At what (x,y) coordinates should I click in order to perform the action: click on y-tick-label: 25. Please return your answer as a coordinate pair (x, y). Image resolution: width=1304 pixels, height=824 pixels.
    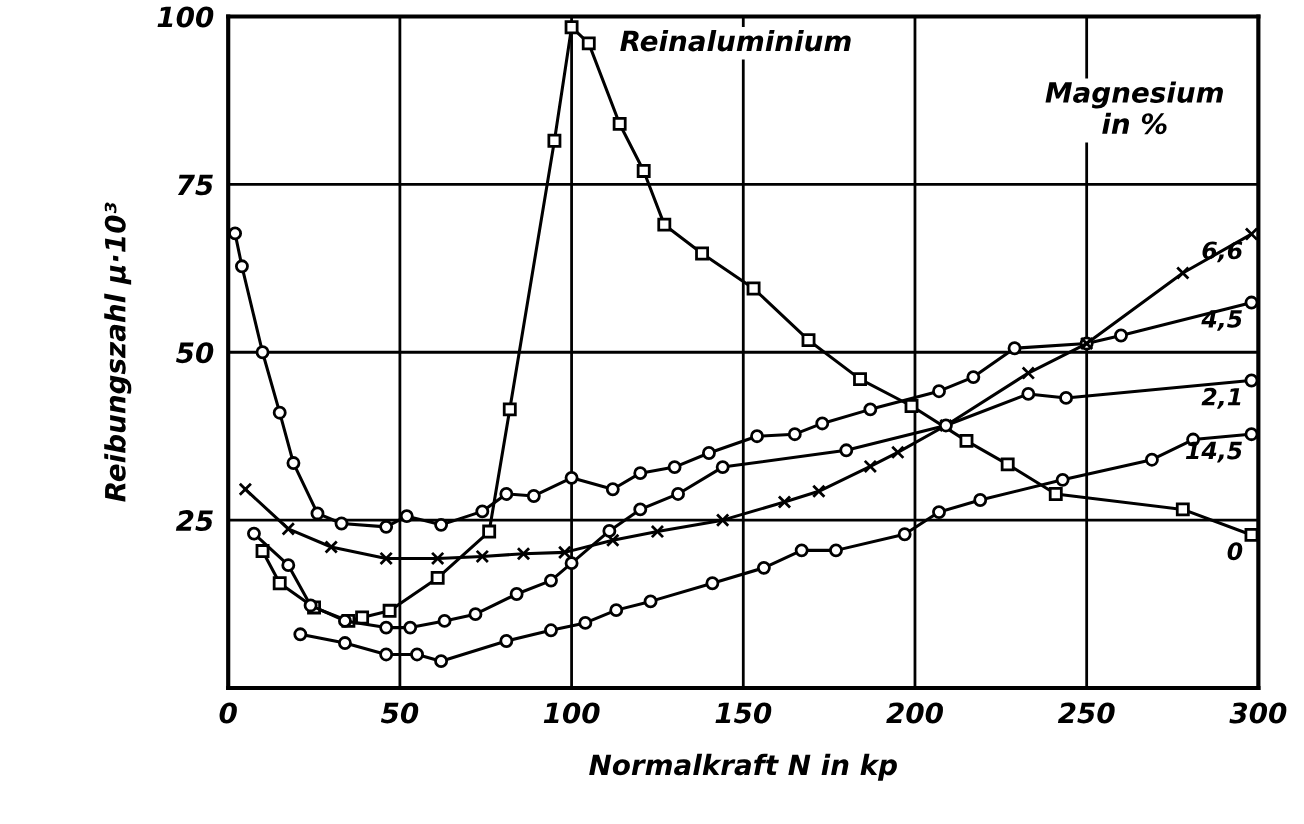
    Looking at the image, I should click on (194, 521).